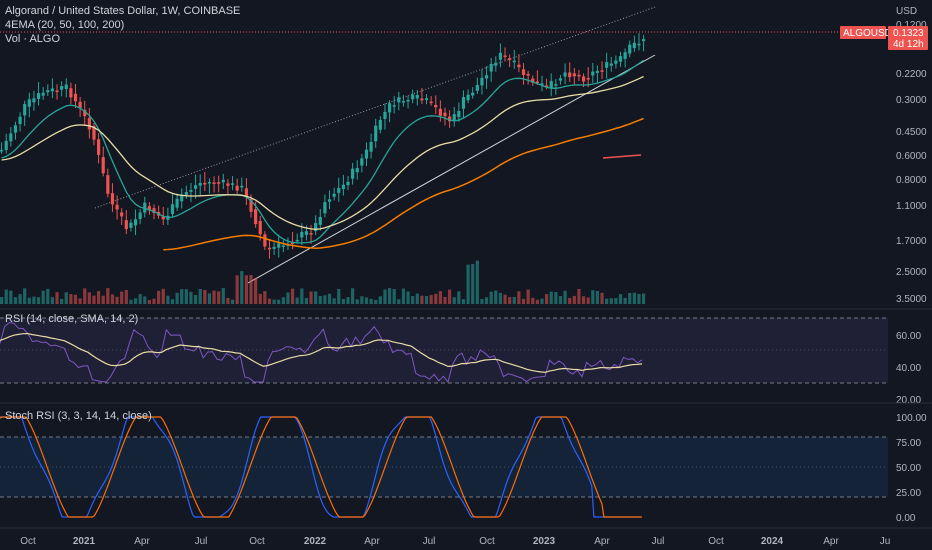 The height and width of the screenshot is (550, 932). What do you see at coordinates (78, 416) in the screenshot?
I see `stoch-label: Stoch RSI (3, 3, 14, 14, close)` at bounding box center [78, 416].